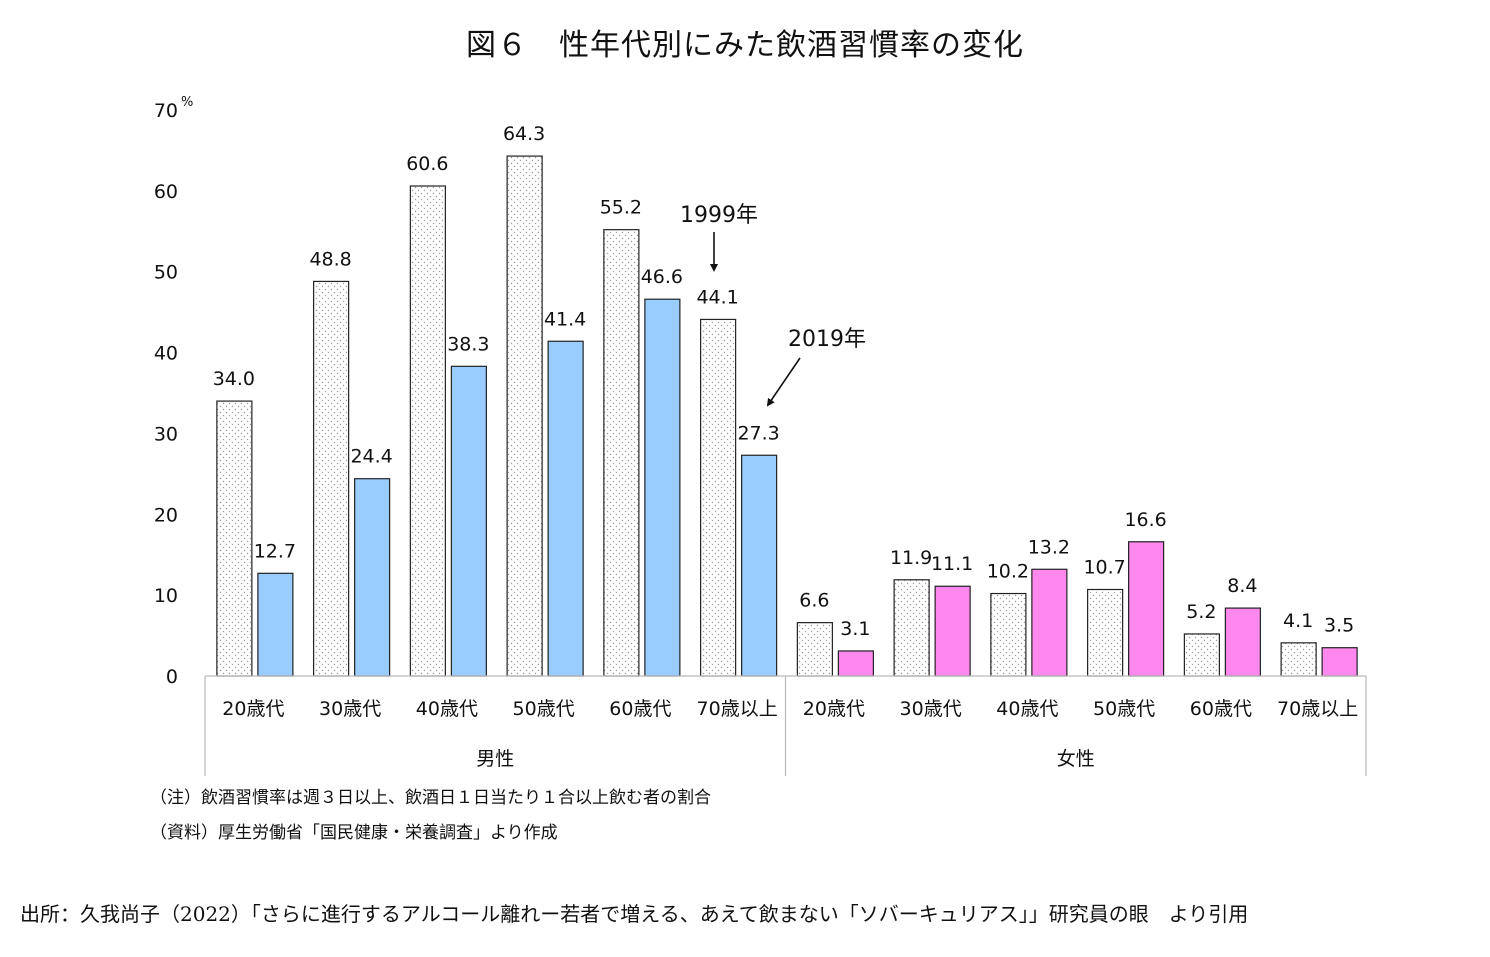 The width and height of the screenshot is (1490, 957). What do you see at coordinates (1049, 547) in the screenshot?
I see `data-label-2019: 13.2` at bounding box center [1049, 547].